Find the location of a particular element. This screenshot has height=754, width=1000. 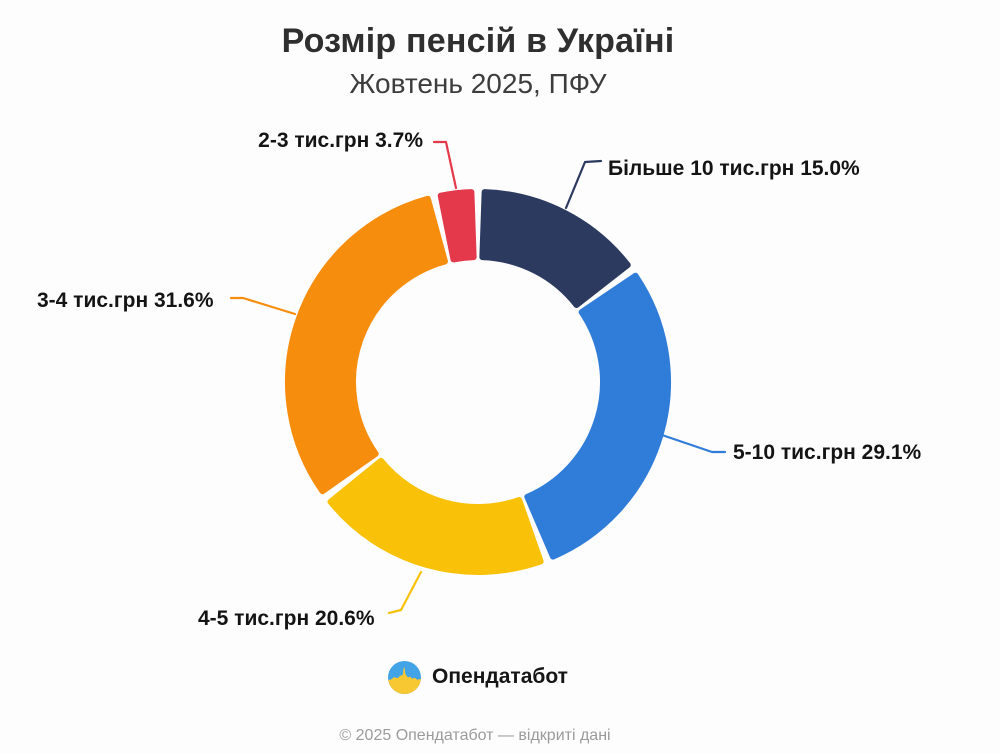

chart-subtitle: Жовтень 2025, ПФУ is located at coordinates (478, 83).